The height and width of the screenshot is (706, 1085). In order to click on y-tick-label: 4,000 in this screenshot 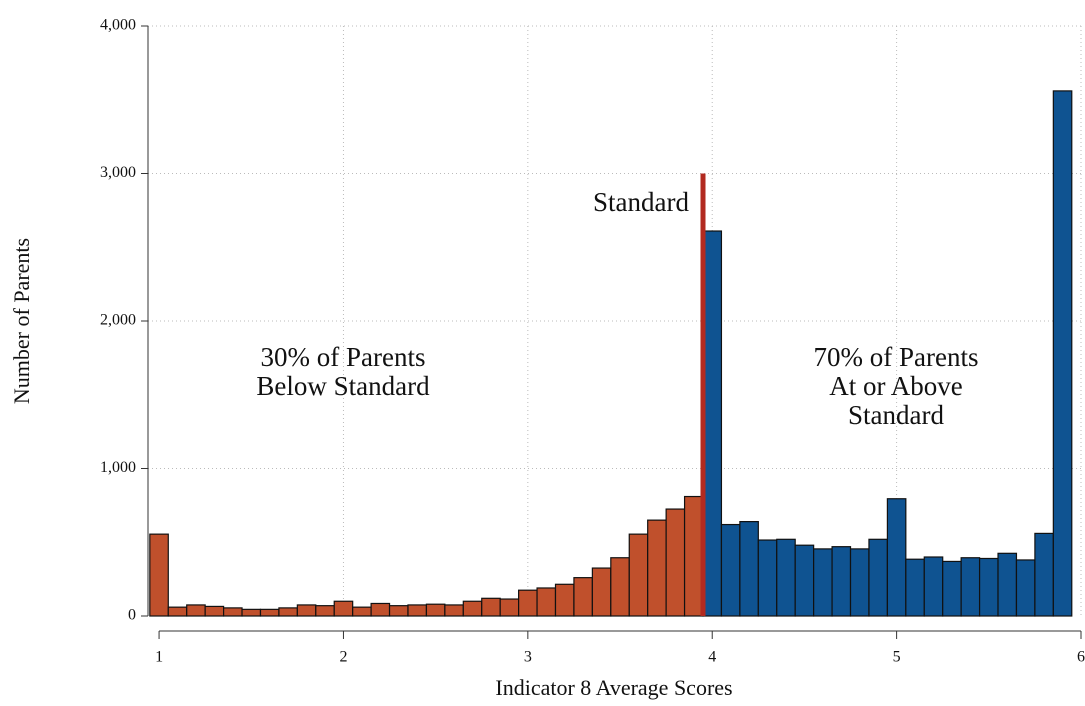, I will do `click(118, 25)`.